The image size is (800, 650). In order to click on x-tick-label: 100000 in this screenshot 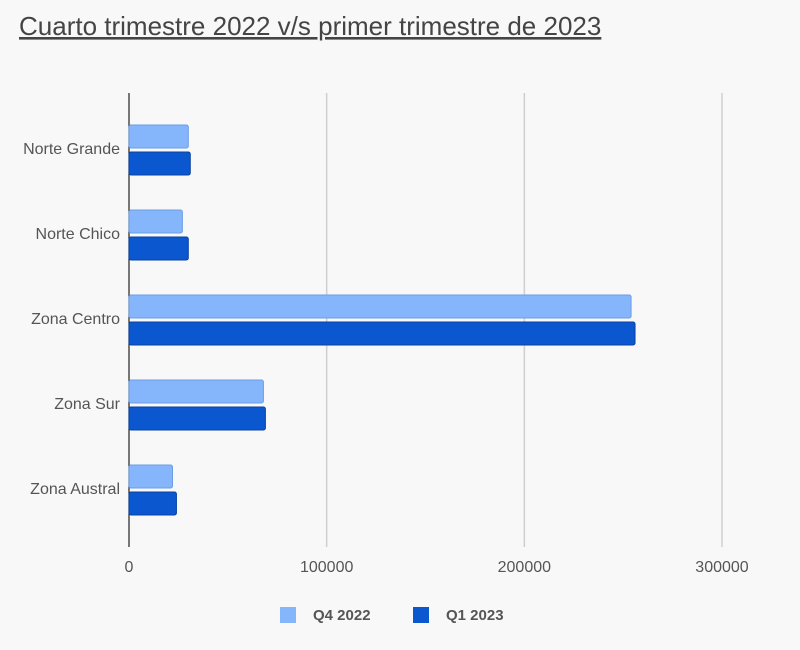, I will do `click(326, 567)`.